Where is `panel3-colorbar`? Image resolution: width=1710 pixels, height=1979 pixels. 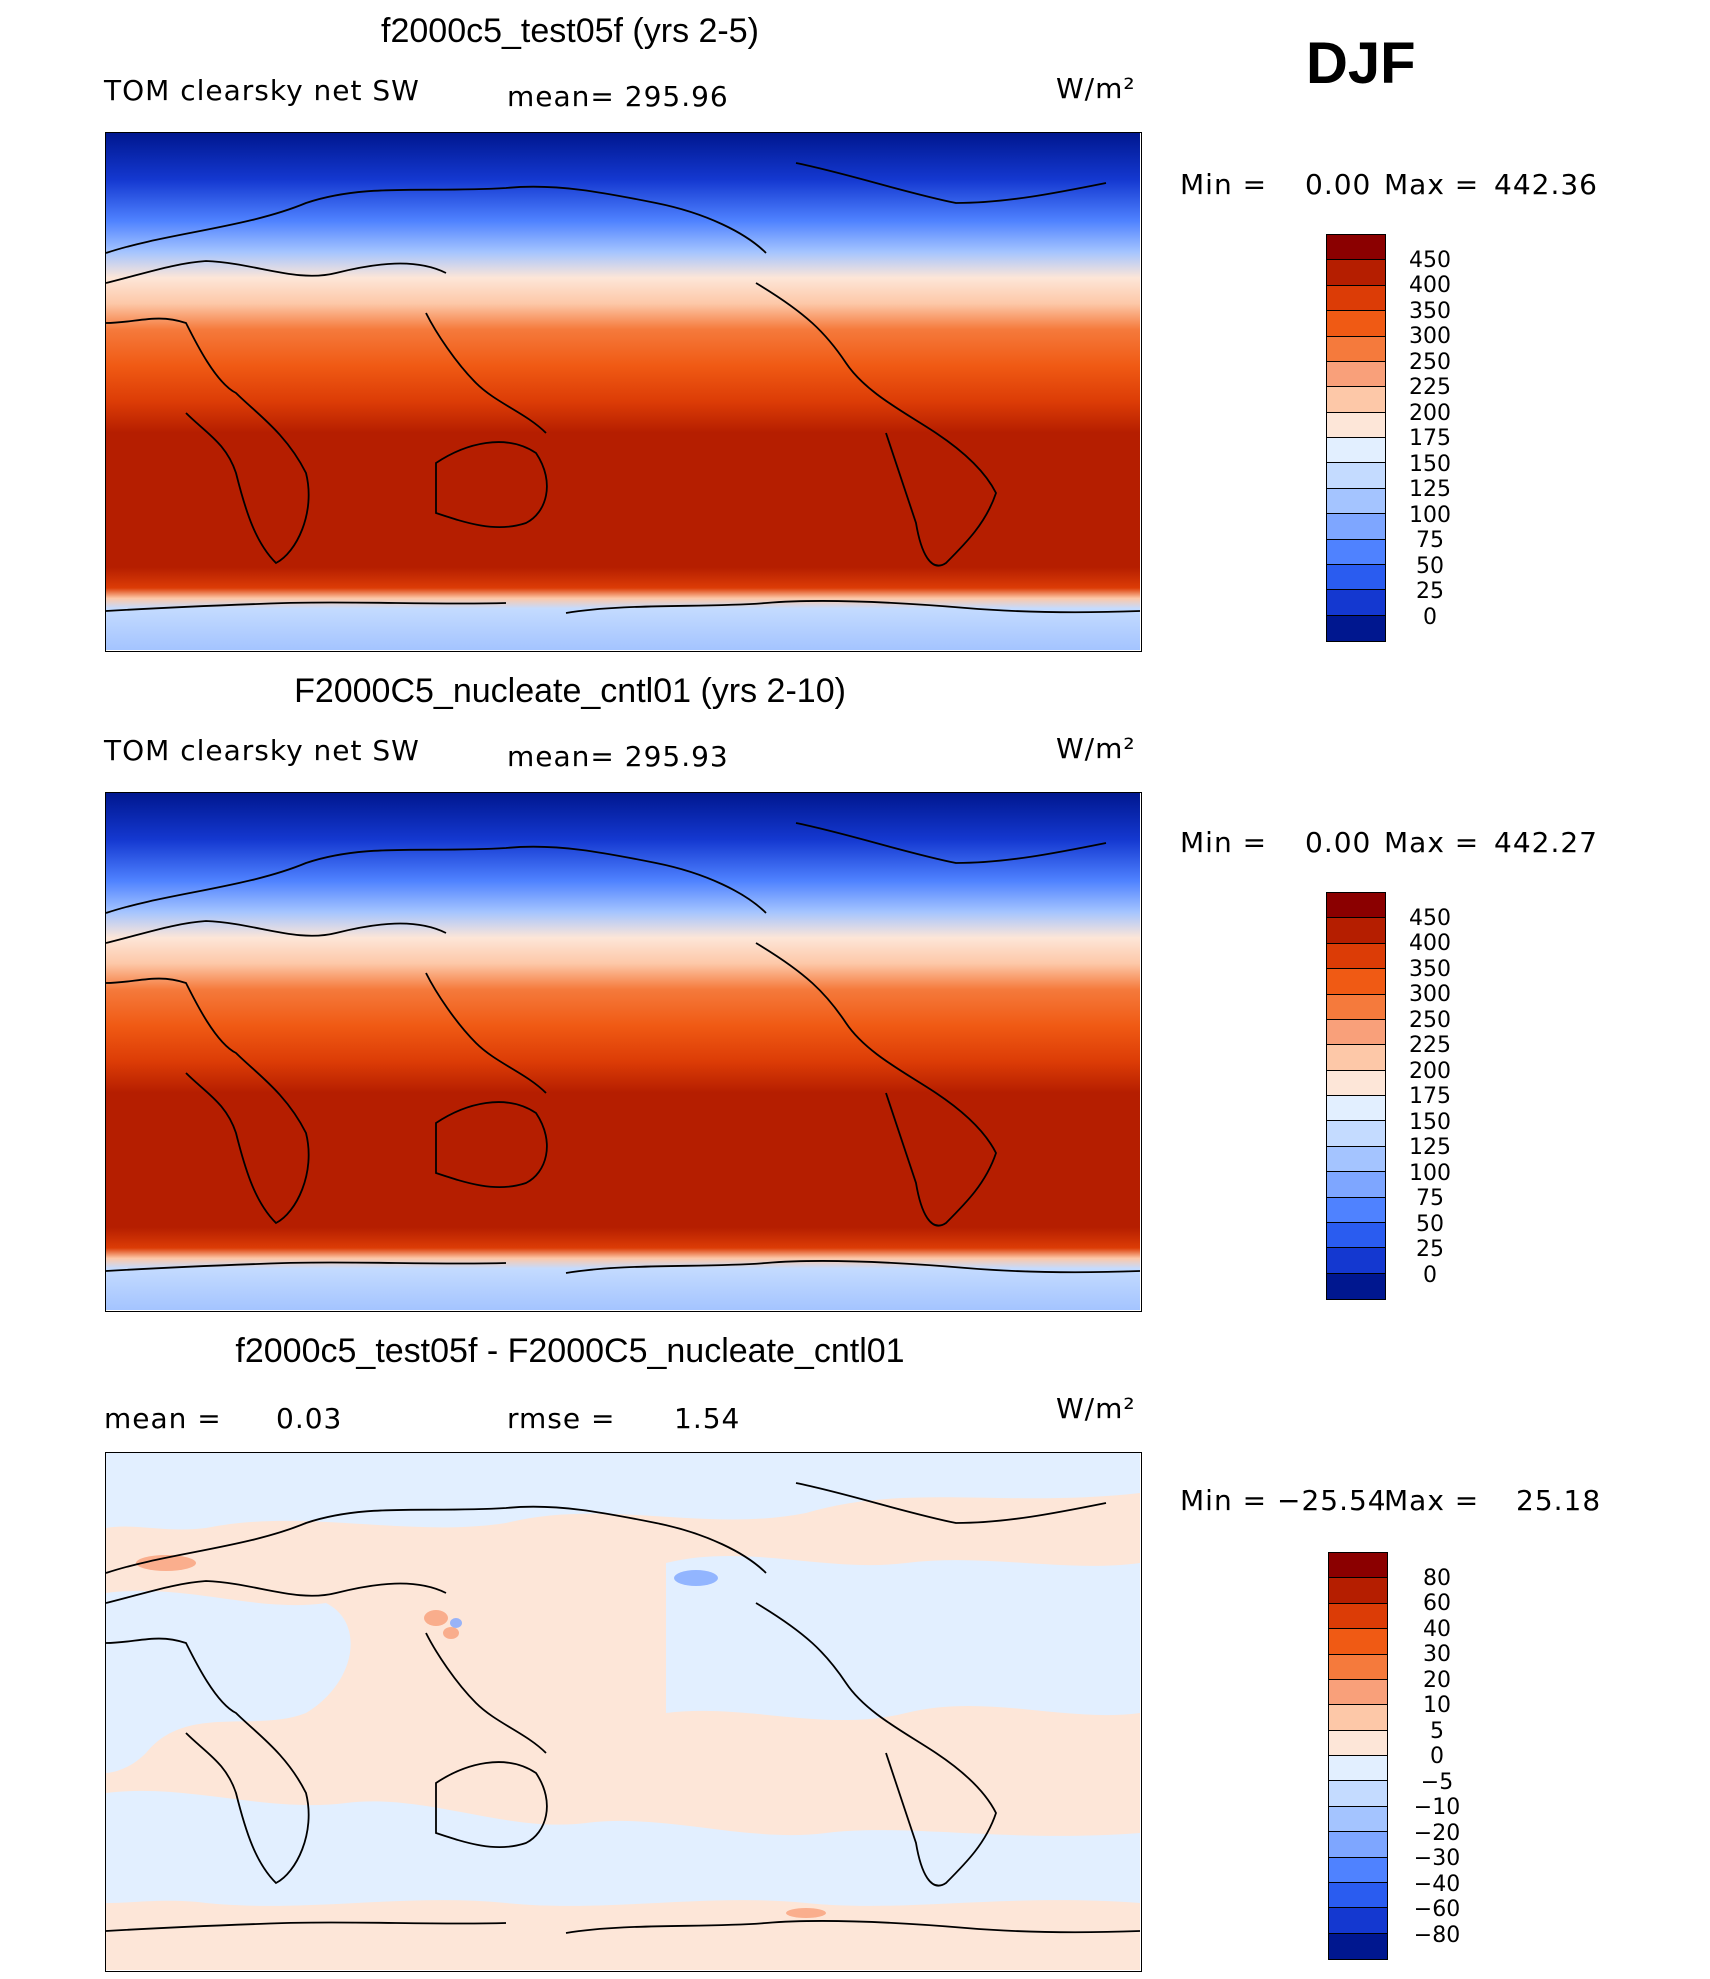 panel3-colorbar is located at coordinates (1358, 1756).